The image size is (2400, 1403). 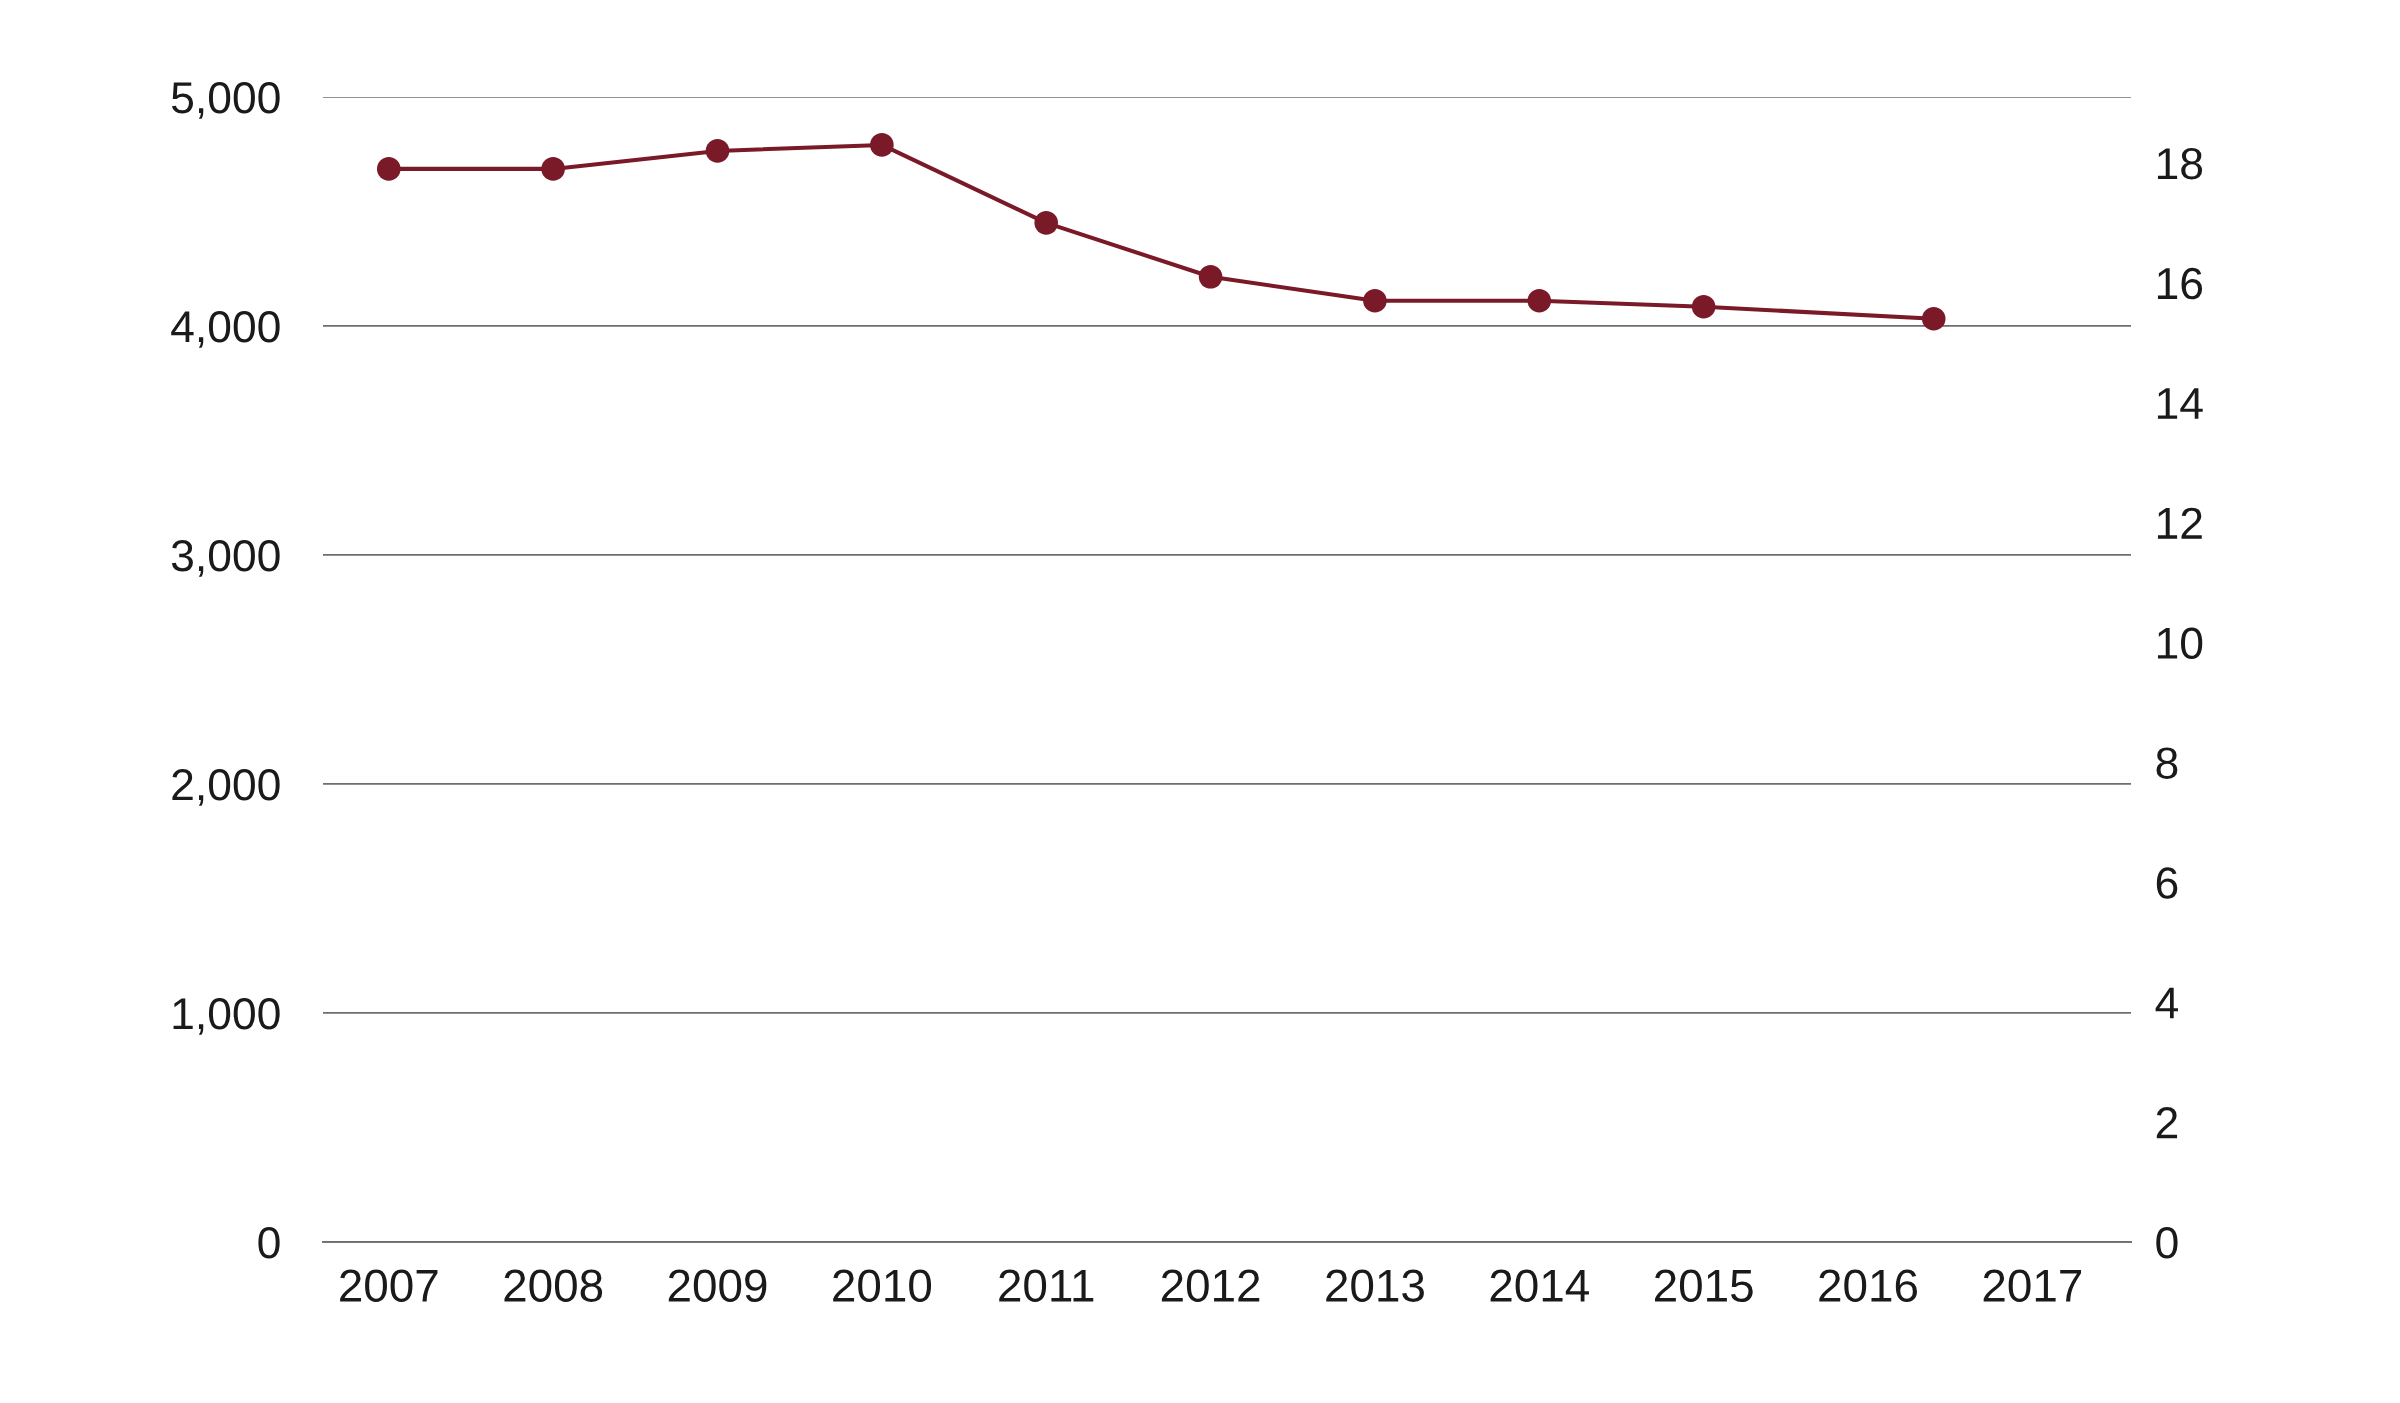 What do you see at coordinates (2179, 523) in the screenshot?
I see `y2-tick-label: 12` at bounding box center [2179, 523].